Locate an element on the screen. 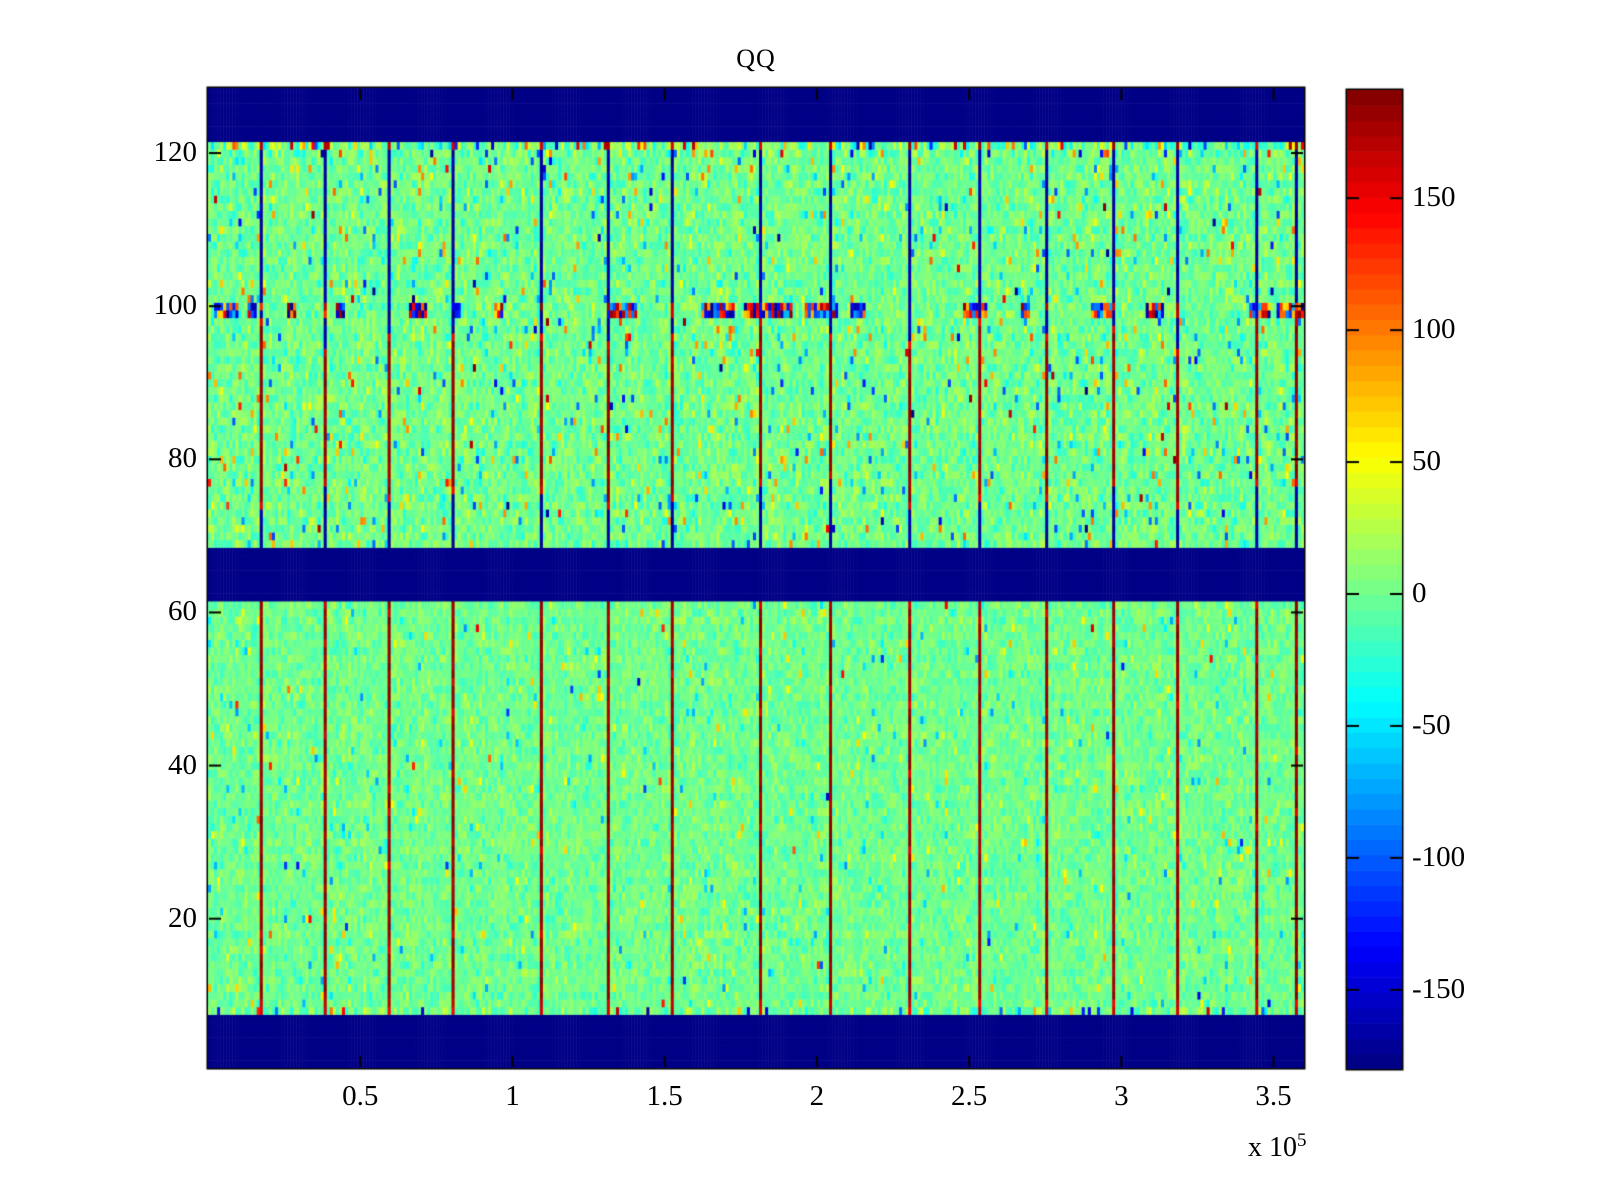  x-tick-label: 1 is located at coordinates (512, 1096).